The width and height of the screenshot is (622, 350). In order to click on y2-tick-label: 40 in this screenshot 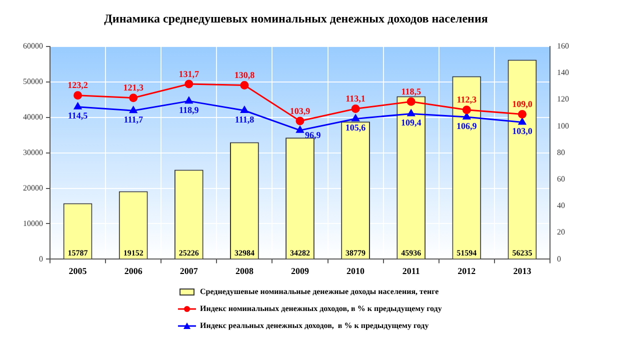, I will do `click(561, 205)`.